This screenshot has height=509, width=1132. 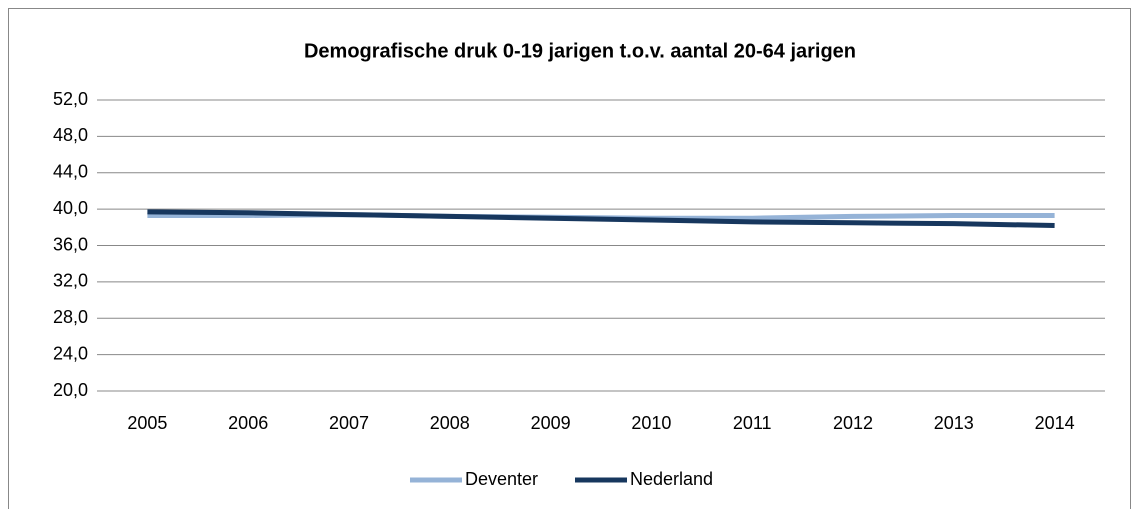 What do you see at coordinates (70, 208) in the screenshot?
I see `y-tick-label: 40,0` at bounding box center [70, 208].